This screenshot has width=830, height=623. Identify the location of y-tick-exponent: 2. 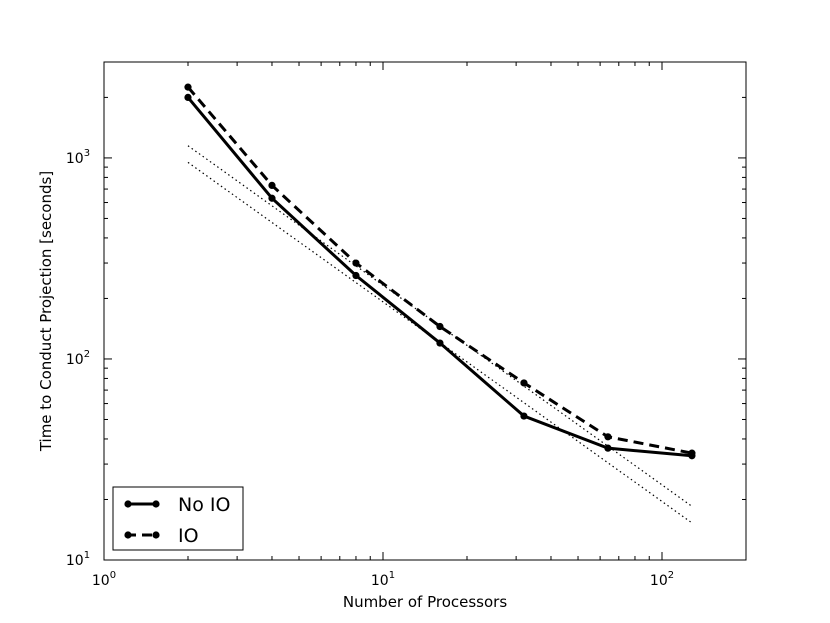
(87, 354).